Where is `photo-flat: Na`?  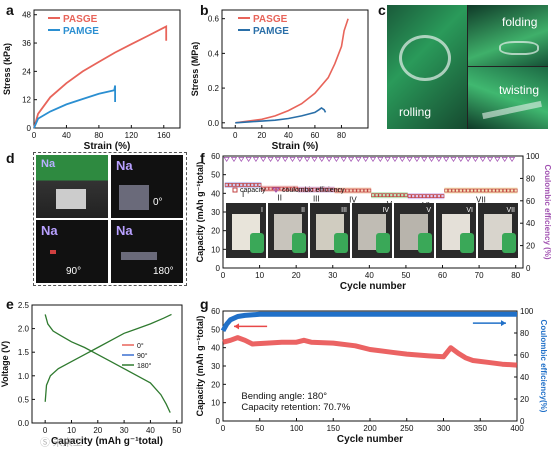
photo-flat: Na is located at coordinates (72, 186).